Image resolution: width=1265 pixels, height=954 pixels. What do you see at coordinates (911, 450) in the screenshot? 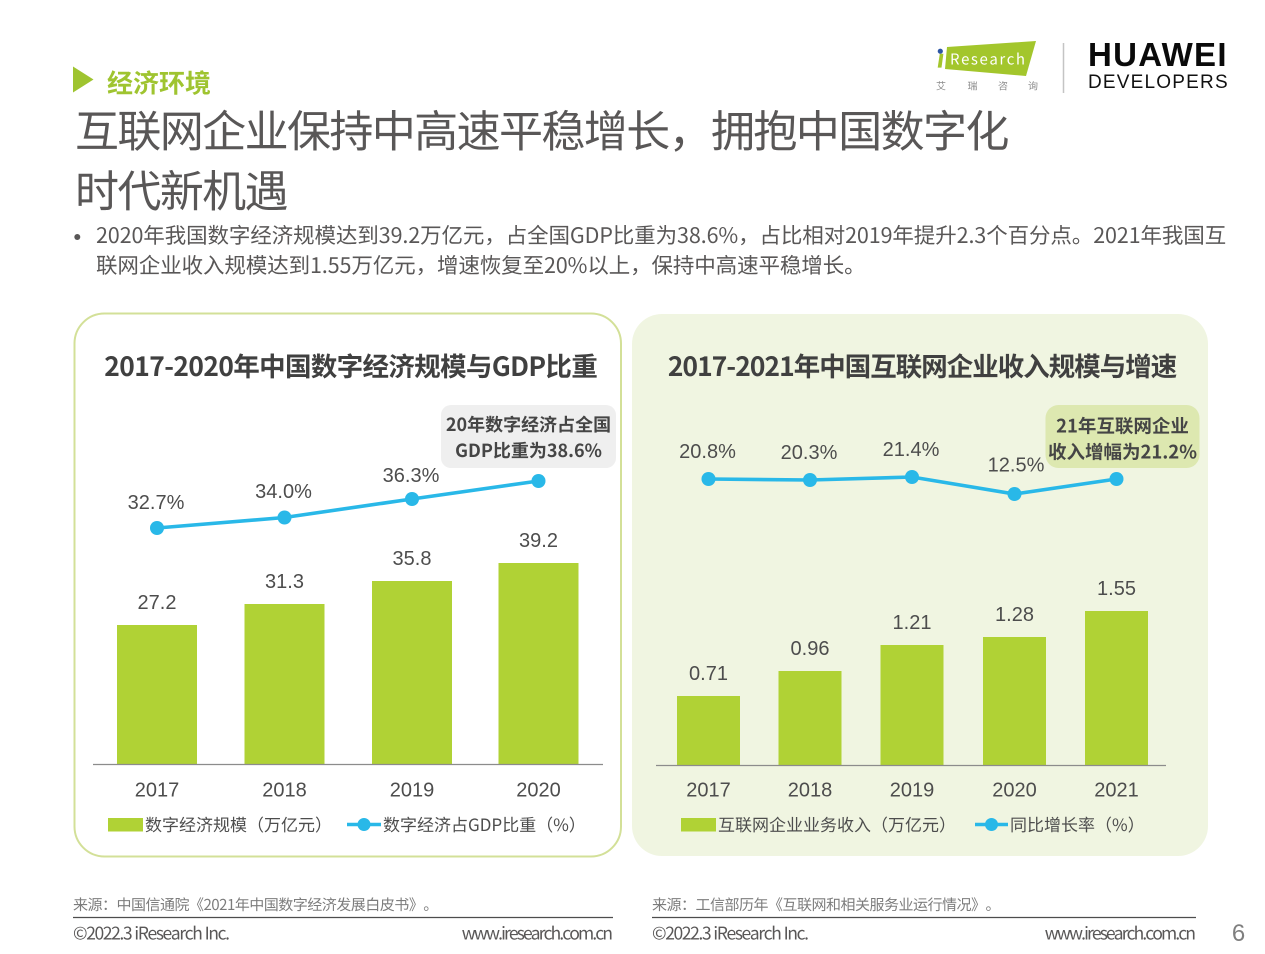
I see `svg-text: 21.4%` at bounding box center [911, 450].